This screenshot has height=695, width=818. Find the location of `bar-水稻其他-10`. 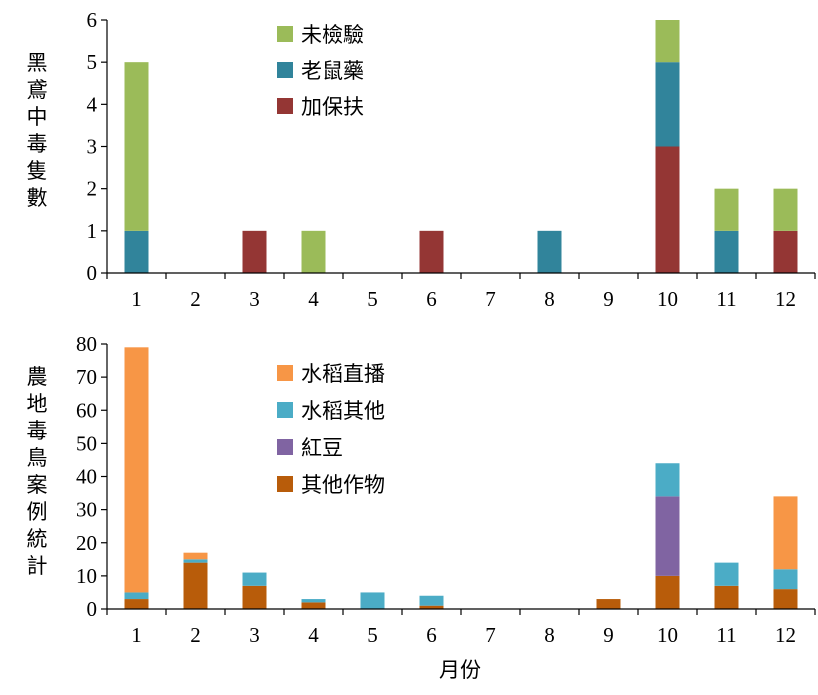

bar-水稻其他-10 is located at coordinates (667, 480).